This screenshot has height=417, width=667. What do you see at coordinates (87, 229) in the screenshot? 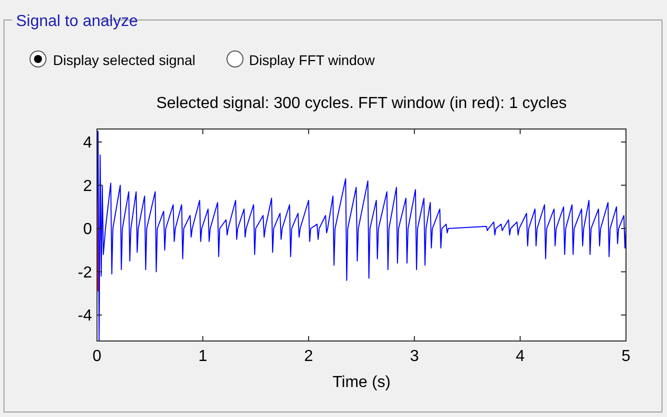
I see `y-tick-label: 0` at bounding box center [87, 229].